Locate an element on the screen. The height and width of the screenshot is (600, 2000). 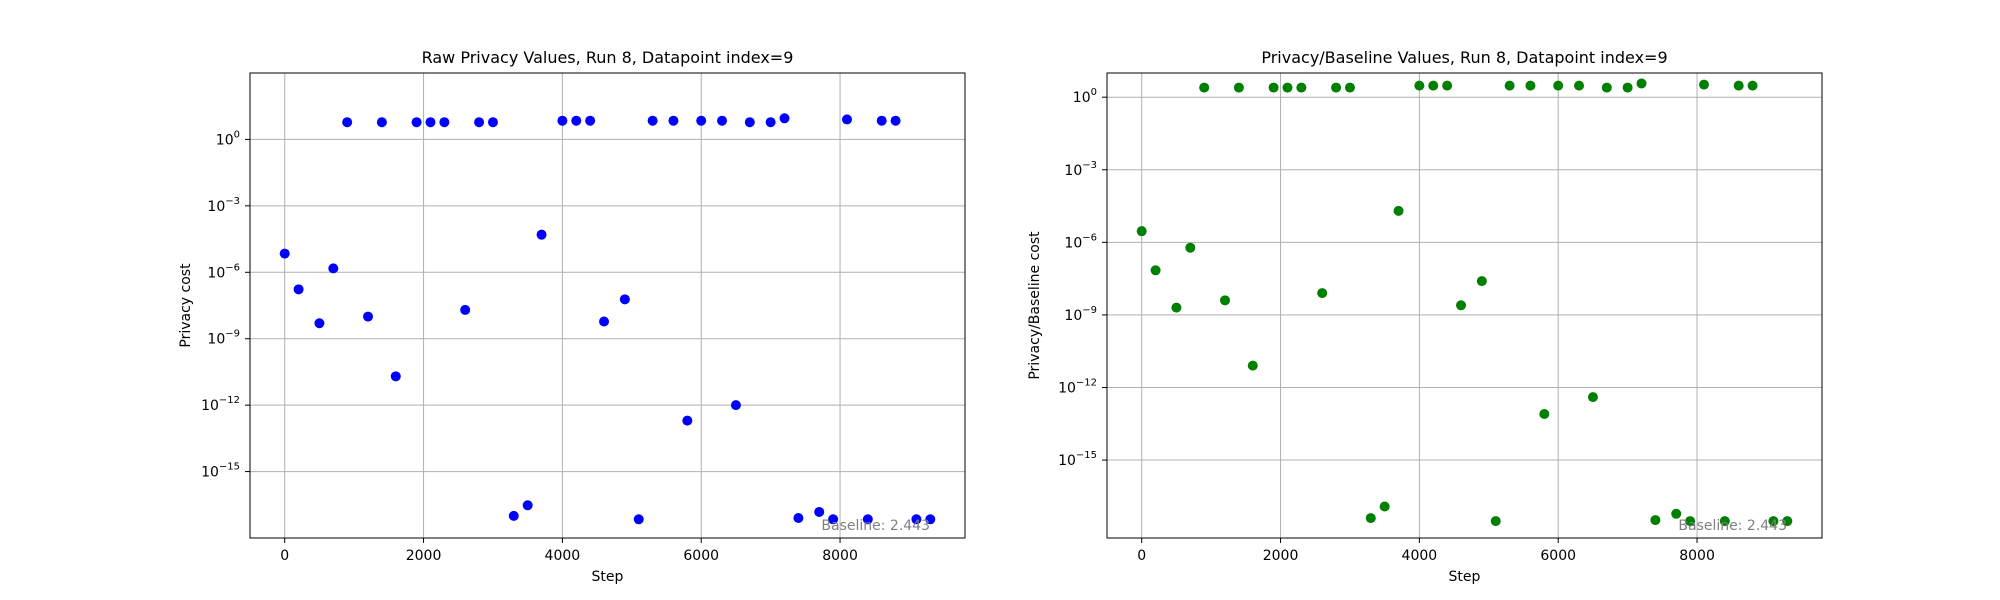
baseline-annotation: Baseline: 2.443 is located at coordinates (875, 526).